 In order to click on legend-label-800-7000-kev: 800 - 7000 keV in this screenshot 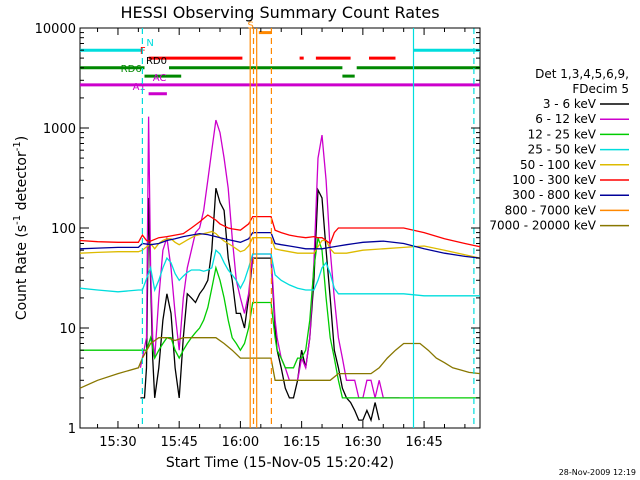, I will do `click(551, 210)`.